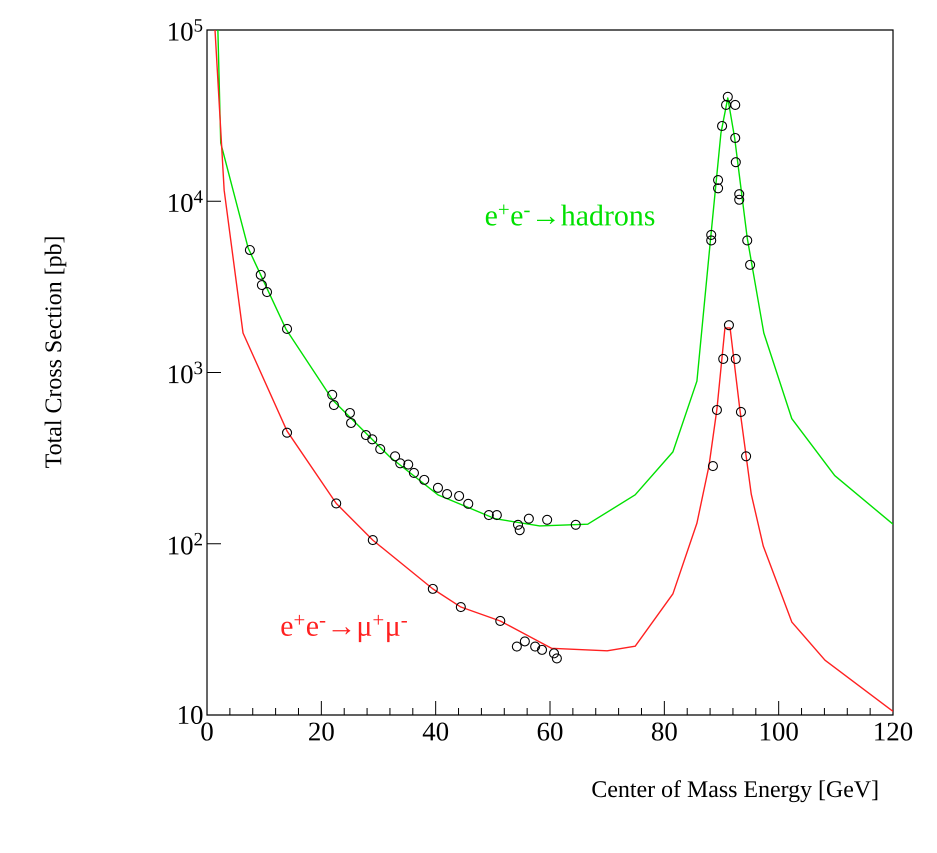 The width and height of the screenshot is (937, 853). I want to click on x-tick-label: 20, so click(321, 731).